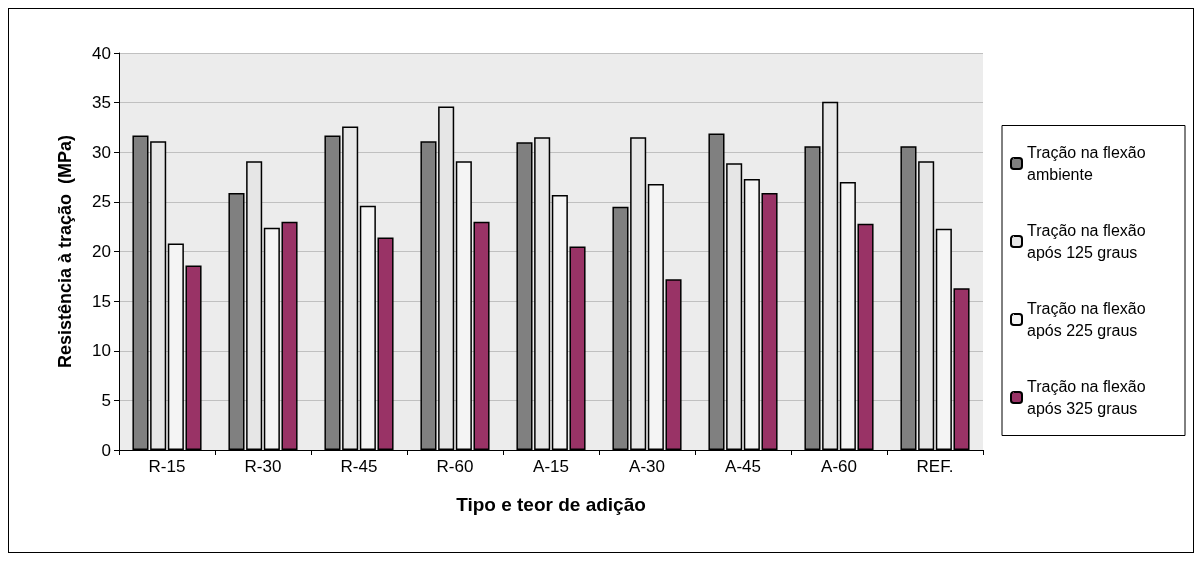  I want to click on x-tick-label: A-30, so click(647, 466).